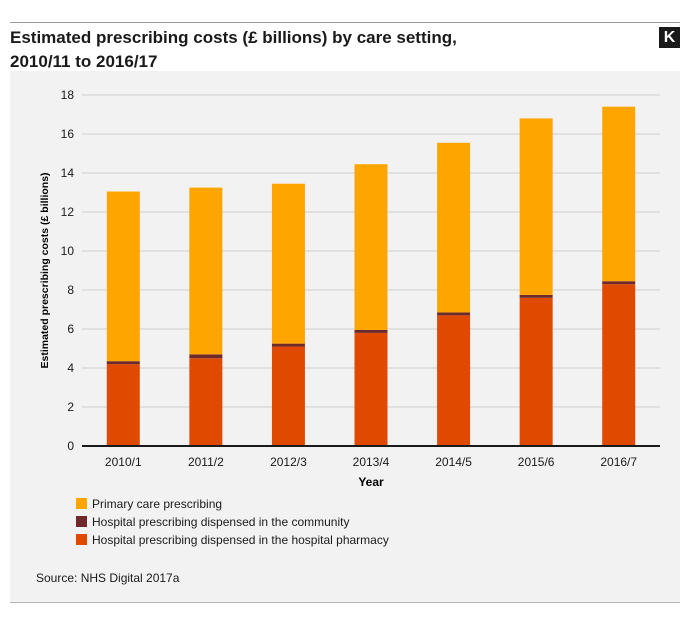  I want to click on y-tick-labels: 0 2 4 6 8 10 12 14 16 18, so click(68, 270).